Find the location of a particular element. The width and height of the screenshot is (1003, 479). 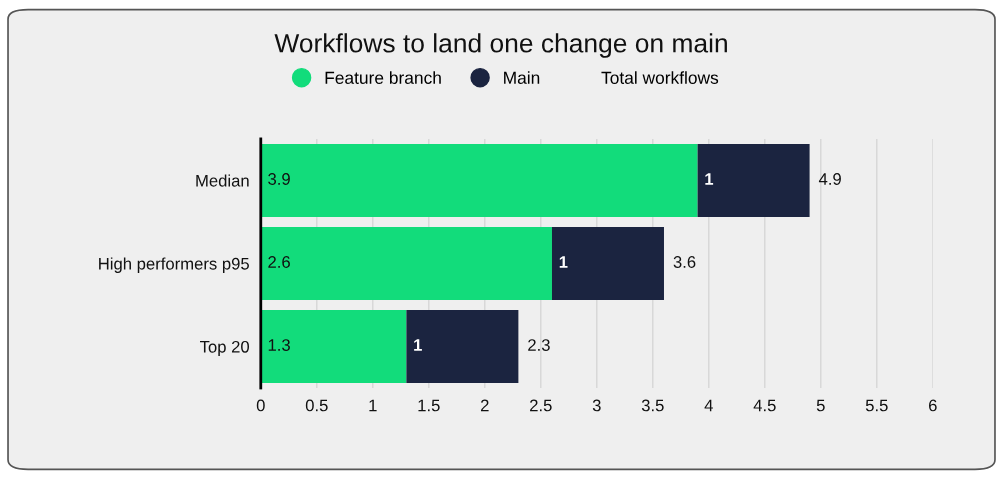

legend-label: Feature branch is located at coordinates (383, 77).